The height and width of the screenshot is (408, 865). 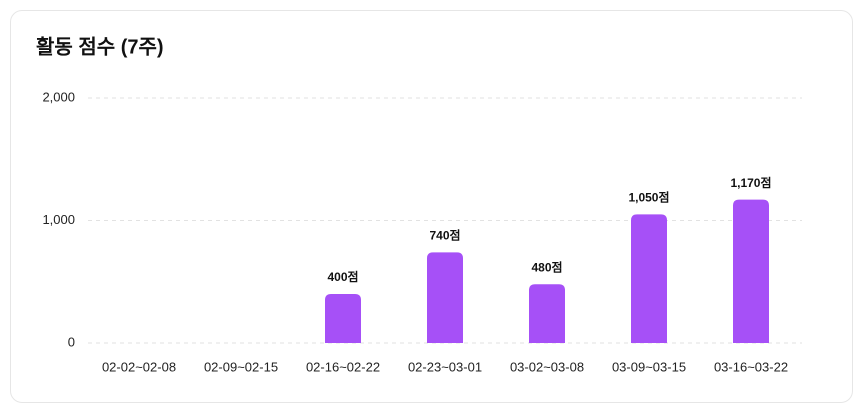 What do you see at coordinates (649, 366) in the screenshot?
I see `x-tick-label: 03-09~03-15` at bounding box center [649, 366].